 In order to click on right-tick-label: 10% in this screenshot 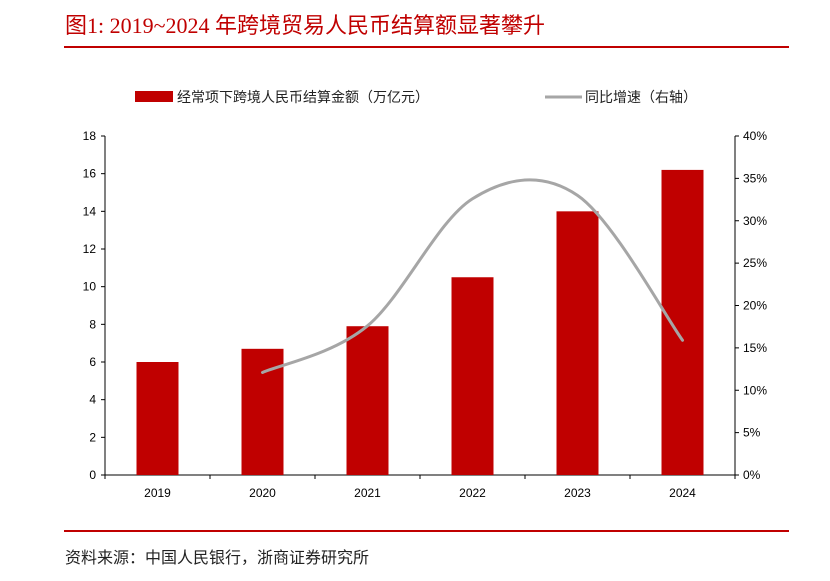, I will do `click(755, 390)`.